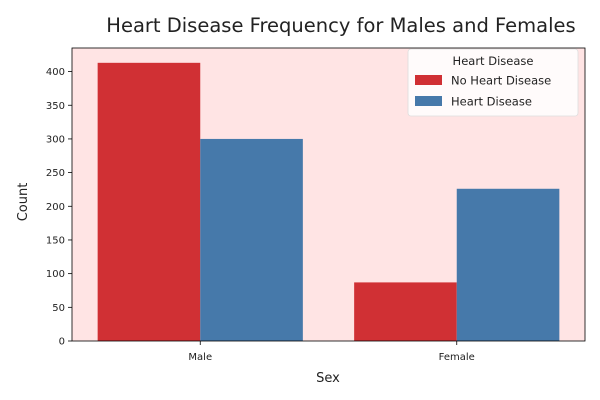 The height and width of the screenshot is (400, 600). I want to click on legend-swatch-heart-disease, so click(428, 101).